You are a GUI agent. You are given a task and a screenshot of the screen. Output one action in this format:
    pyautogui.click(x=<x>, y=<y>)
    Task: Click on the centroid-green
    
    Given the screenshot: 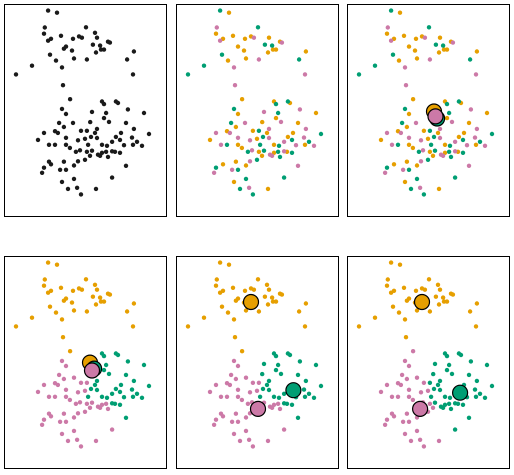 What is the action you would take?
    pyautogui.click(x=293, y=390)
    